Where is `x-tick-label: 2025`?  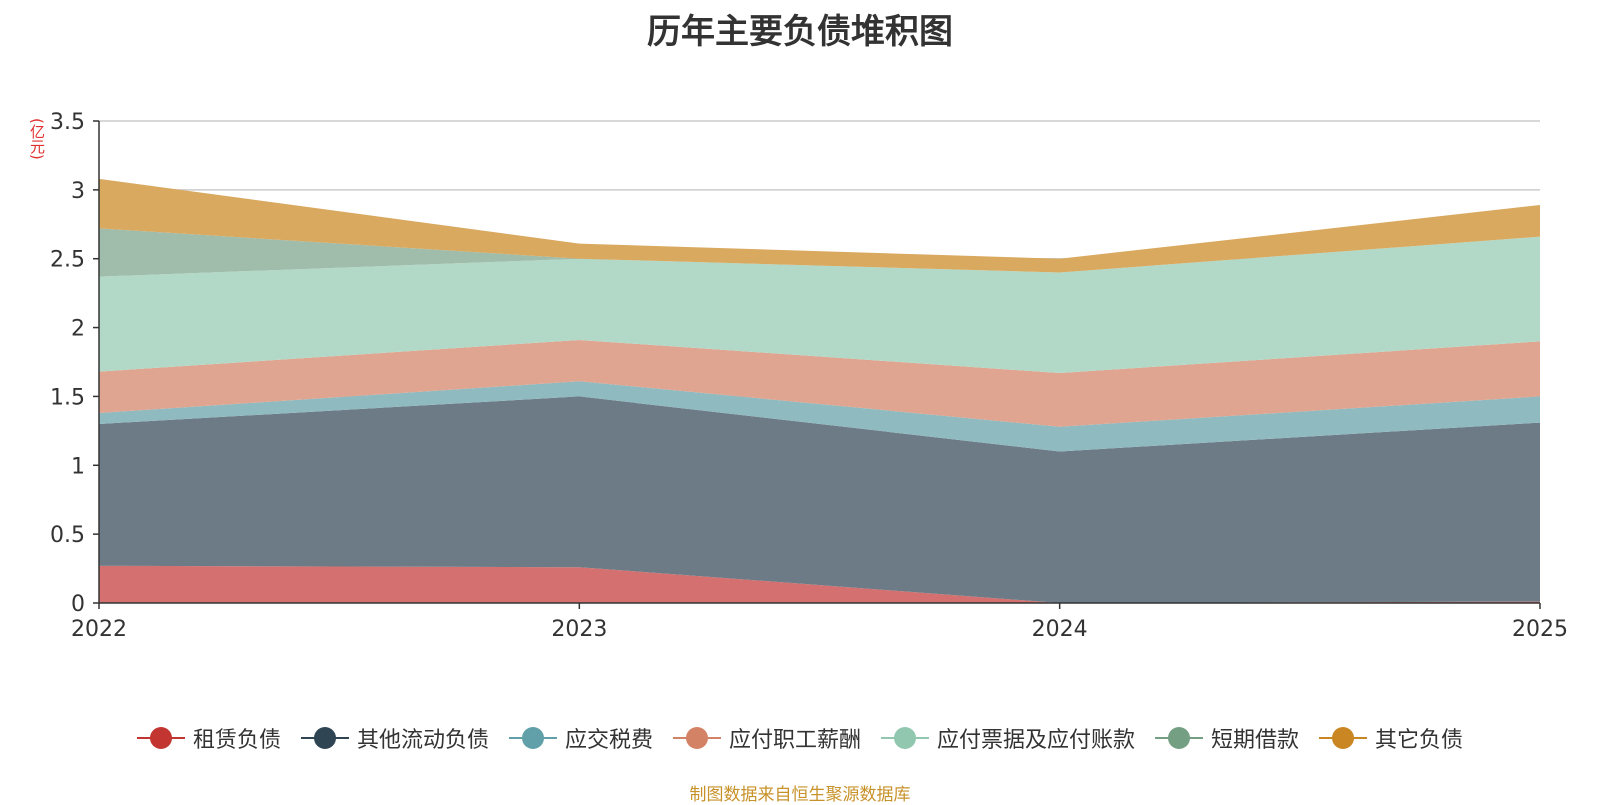
x-tick-label: 2025 is located at coordinates (1540, 629).